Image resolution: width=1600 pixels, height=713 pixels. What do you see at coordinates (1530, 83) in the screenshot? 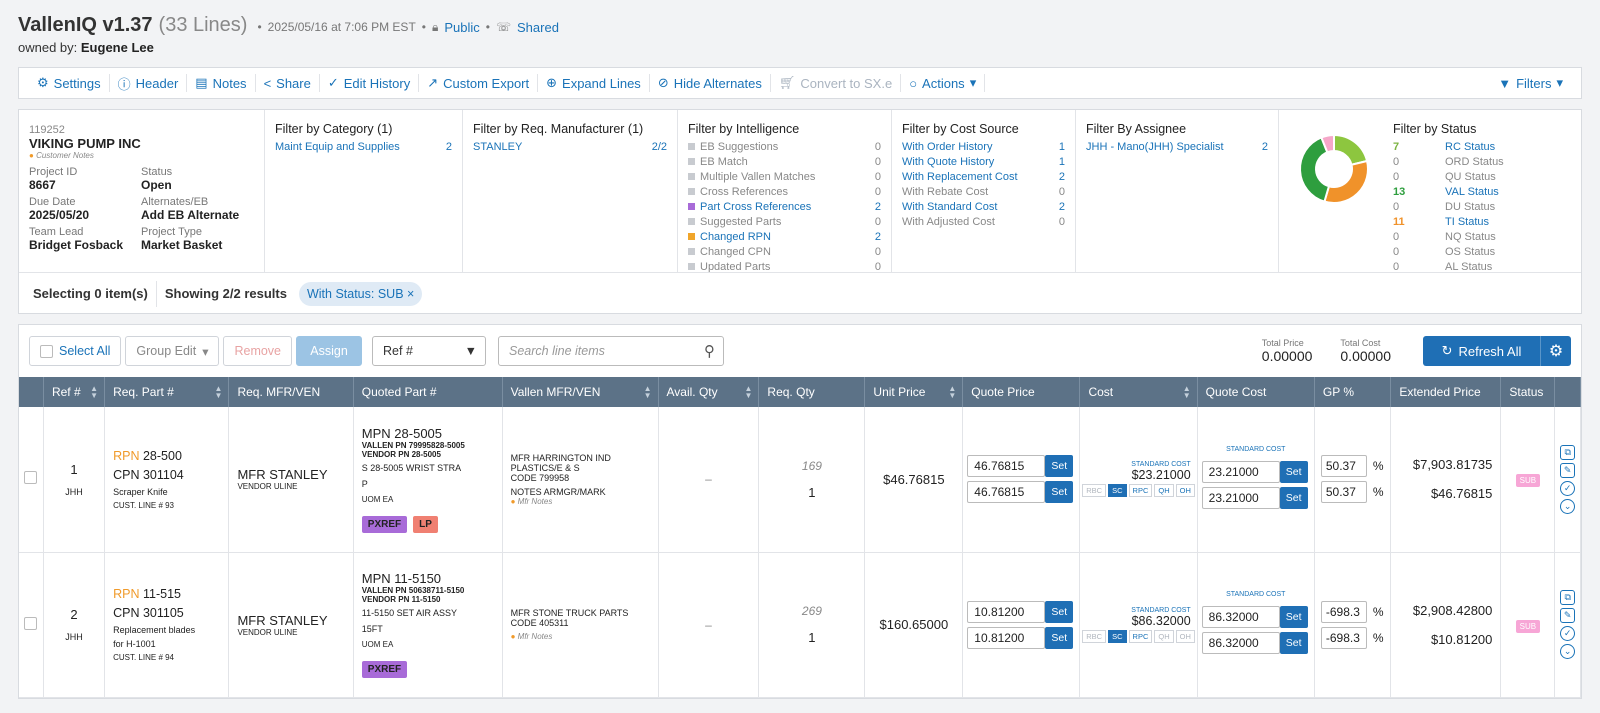
I see `filters-menu: ▼ Filters ▾` at bounding box center [1530, 83].